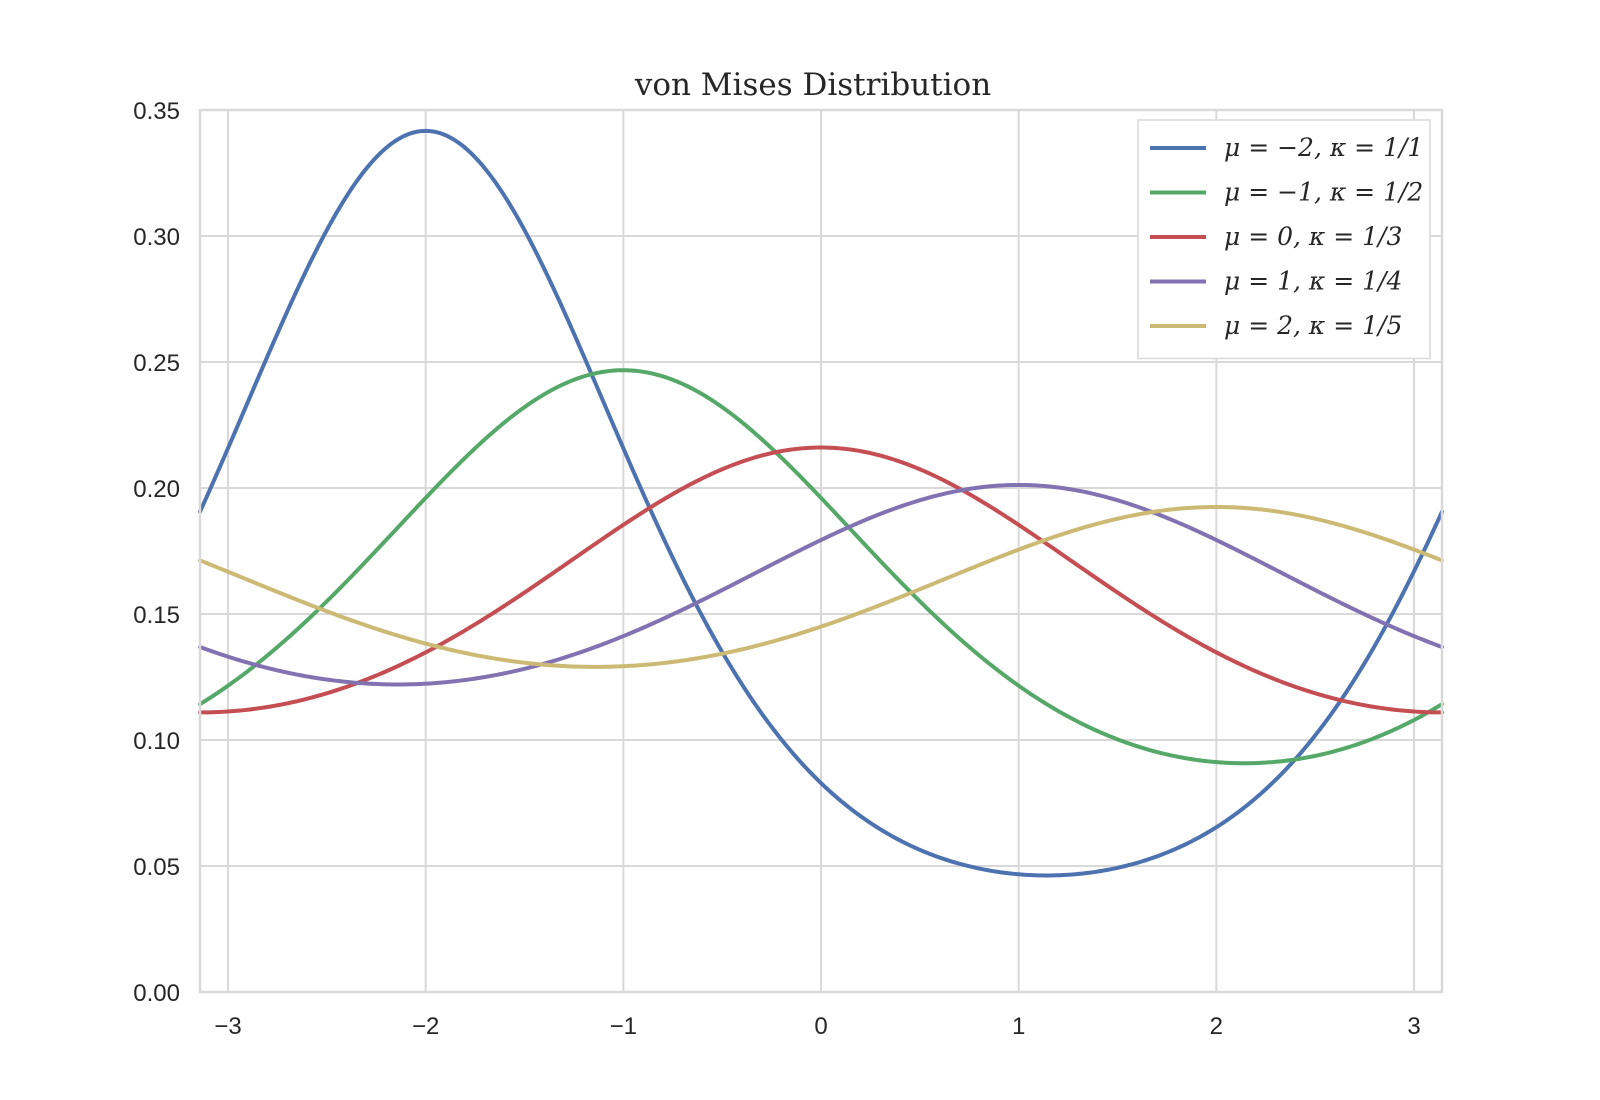  Describe the element at coordinates (156, 615) in the screenshot. I see `y-tick-label: 0.15` at that location.